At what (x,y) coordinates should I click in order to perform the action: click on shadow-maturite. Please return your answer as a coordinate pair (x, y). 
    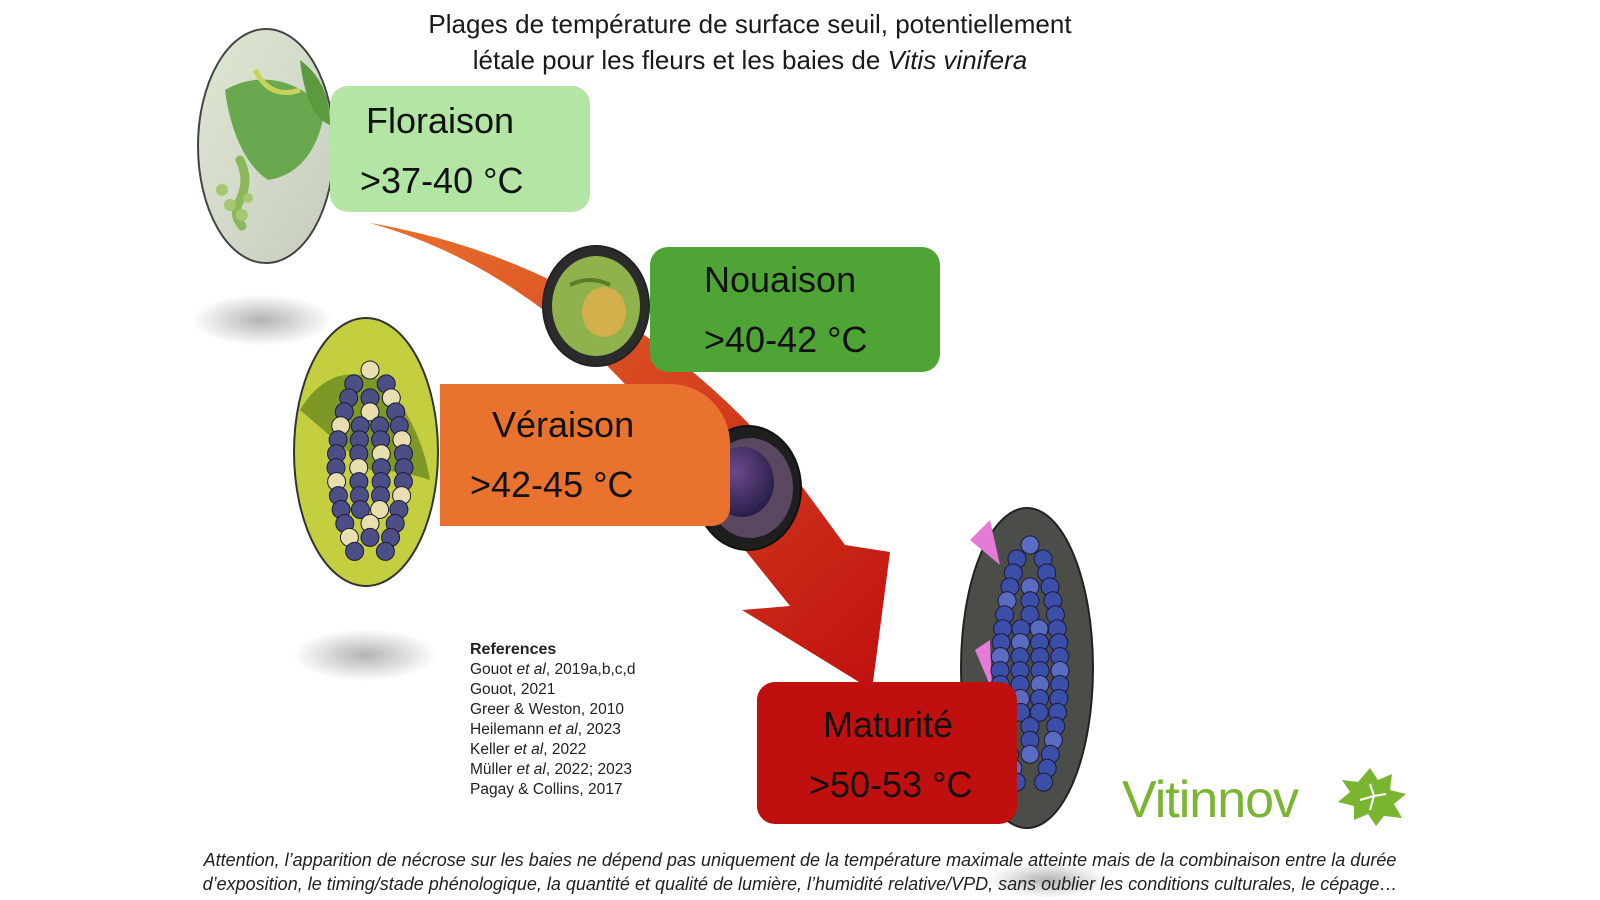
    Looking at the image, I should click on (1048, 880).